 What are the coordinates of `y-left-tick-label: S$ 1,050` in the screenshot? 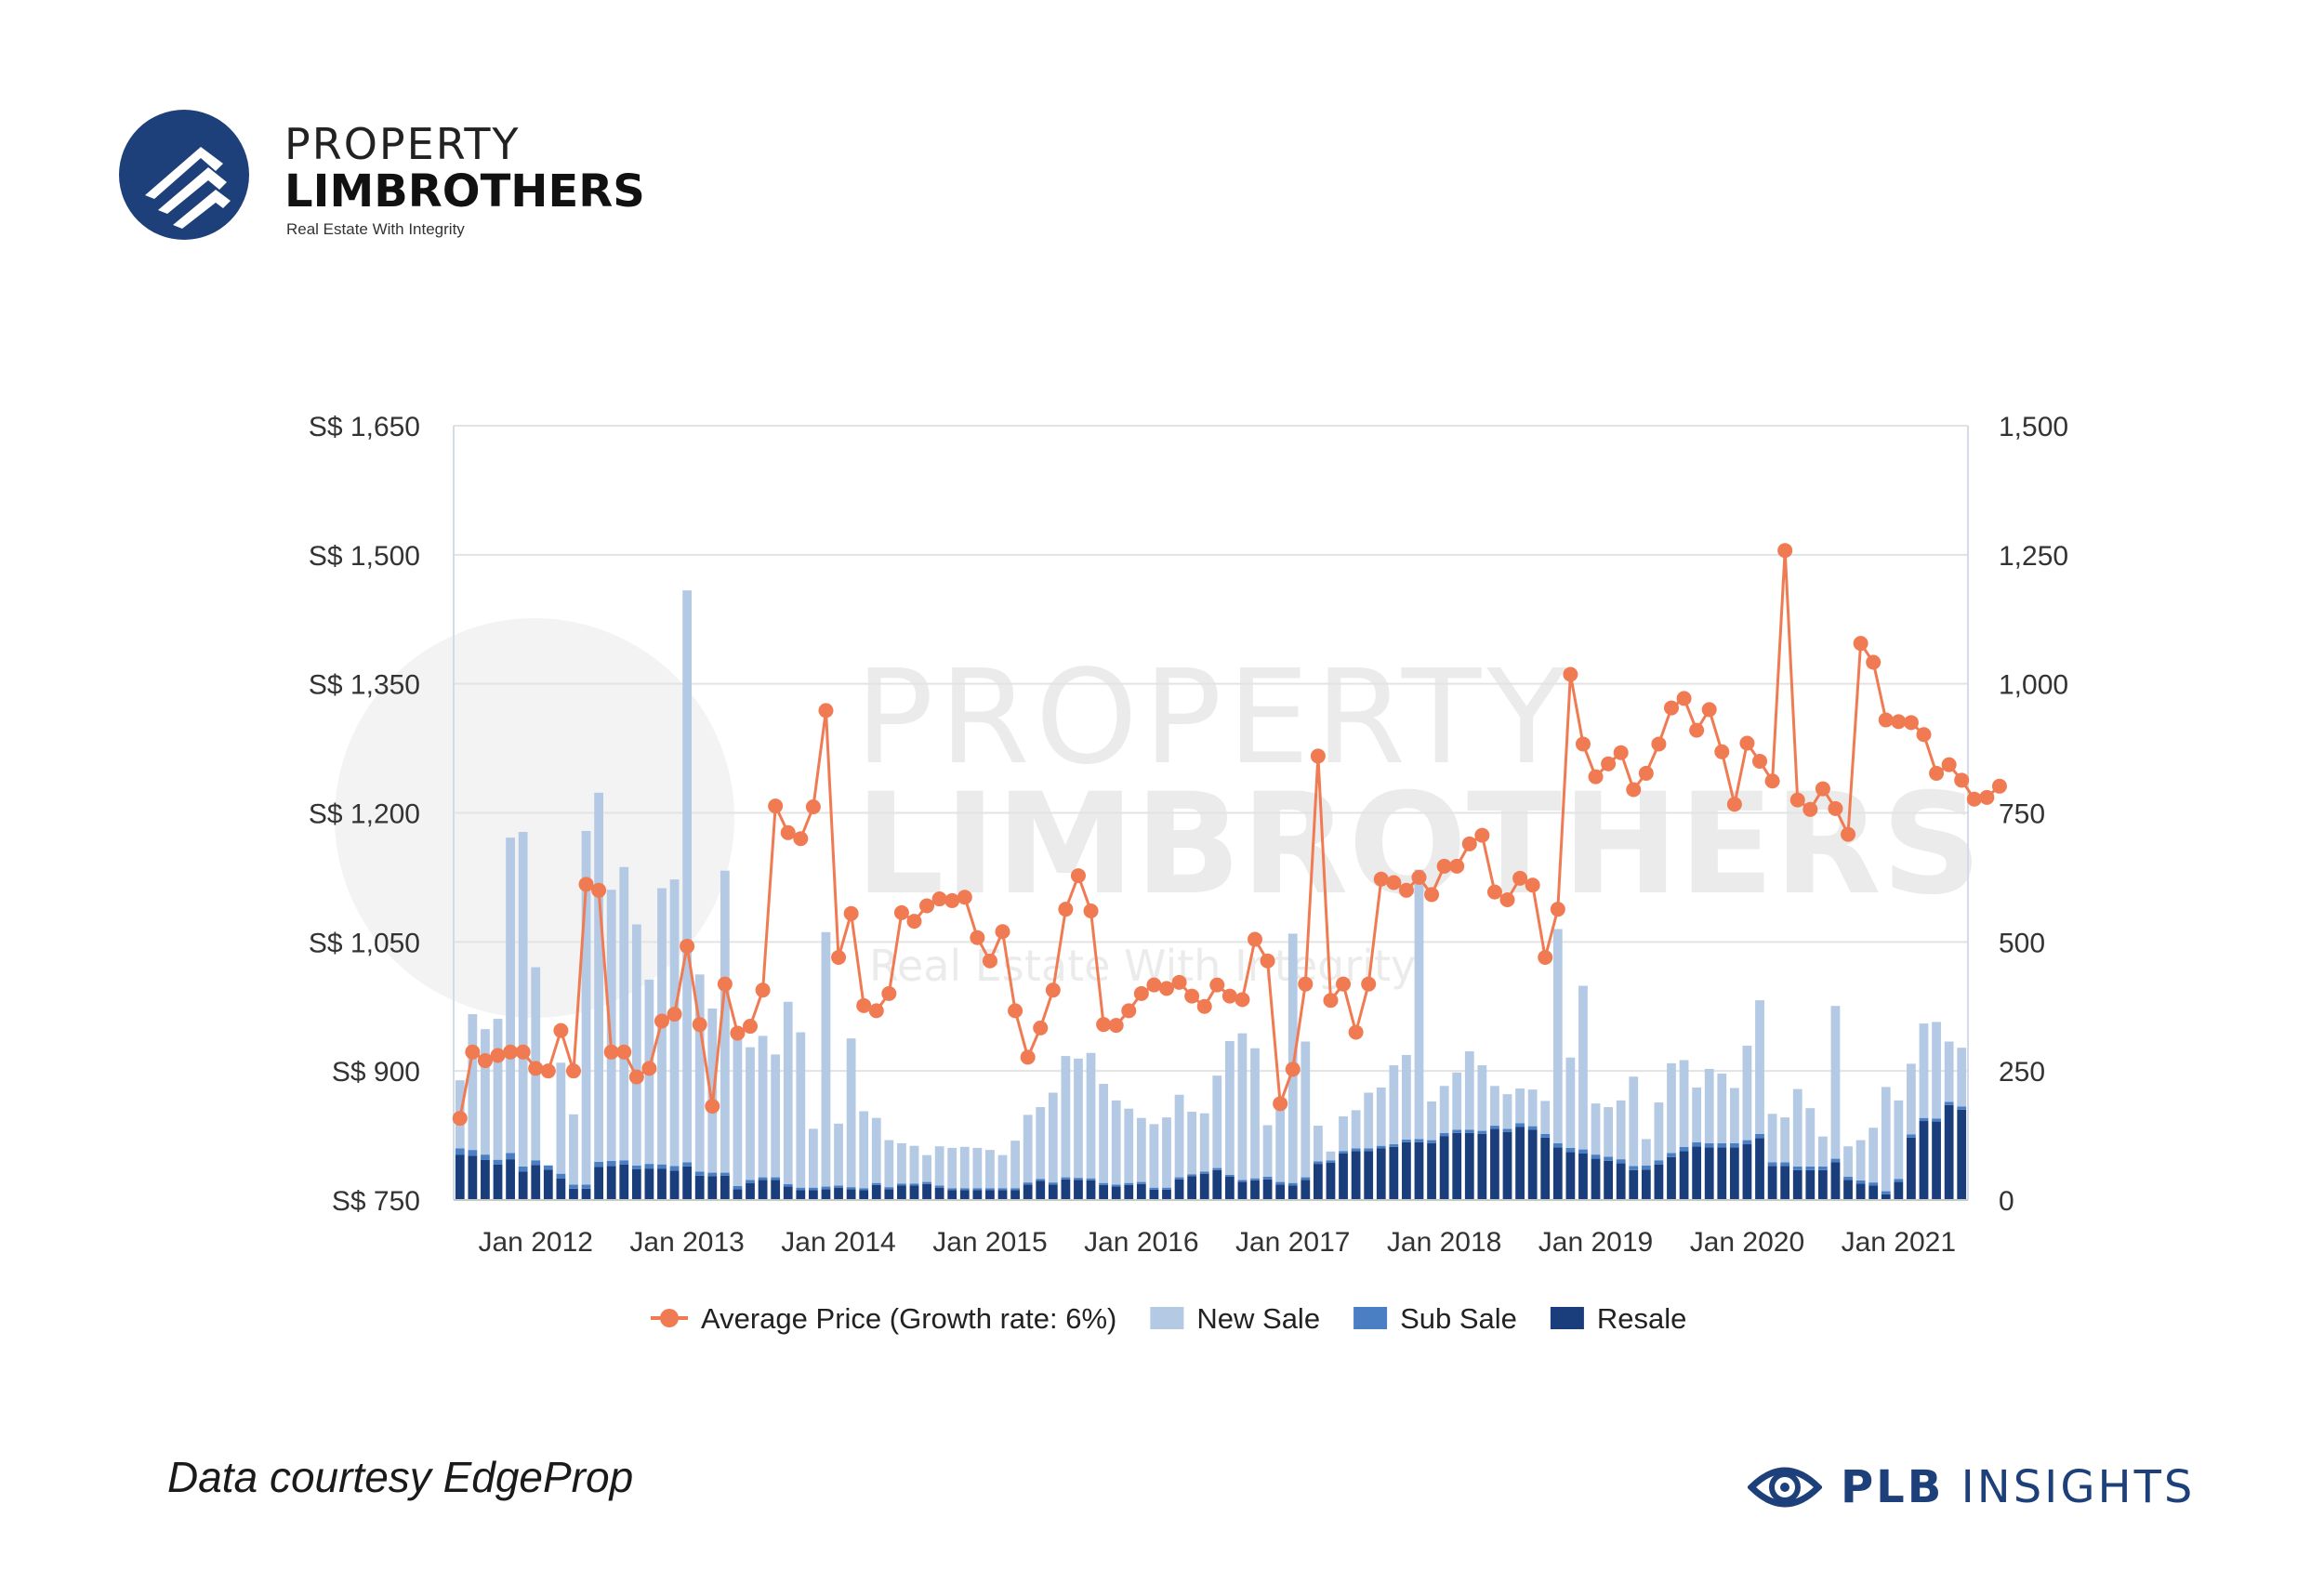 It's located at (364, 943).